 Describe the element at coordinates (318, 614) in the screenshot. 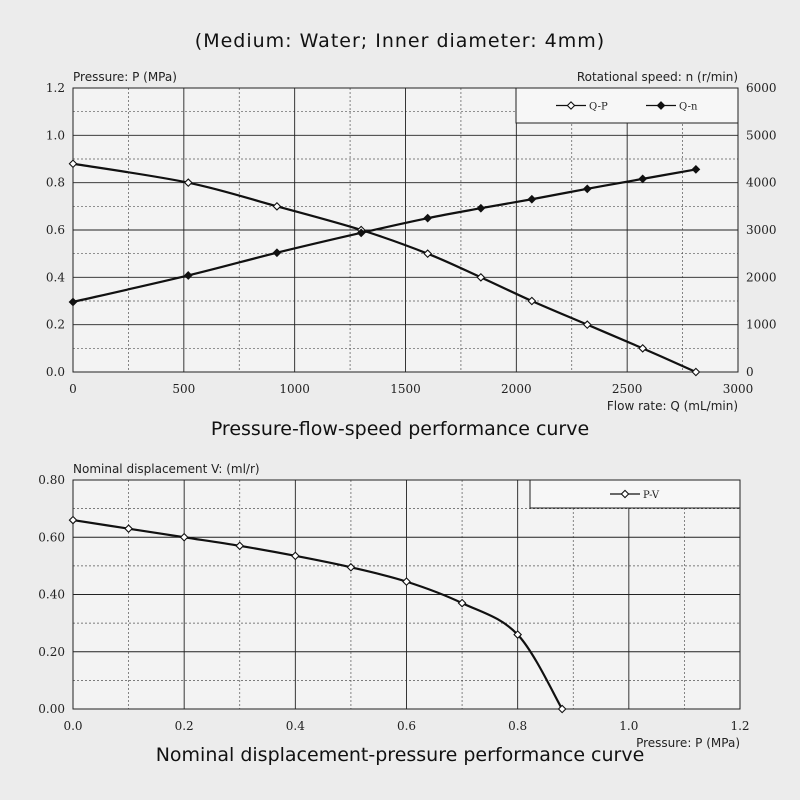

I see `series-line-P-V` at that location.